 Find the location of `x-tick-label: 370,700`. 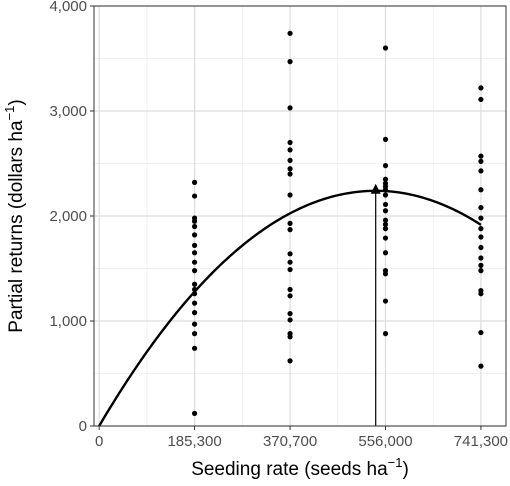

x-tick-label: 370,700 is located at coordinates (290, 441).